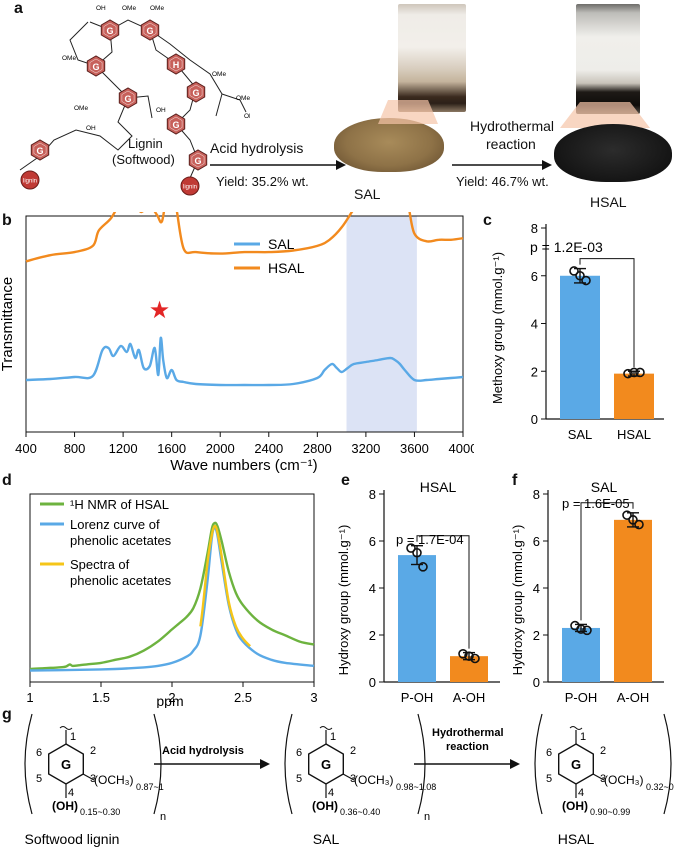  What do you see at coordinates (101, 697) in the screenshot?
I see `x-tick-label: 1.5` at bounding box center [101, 697].